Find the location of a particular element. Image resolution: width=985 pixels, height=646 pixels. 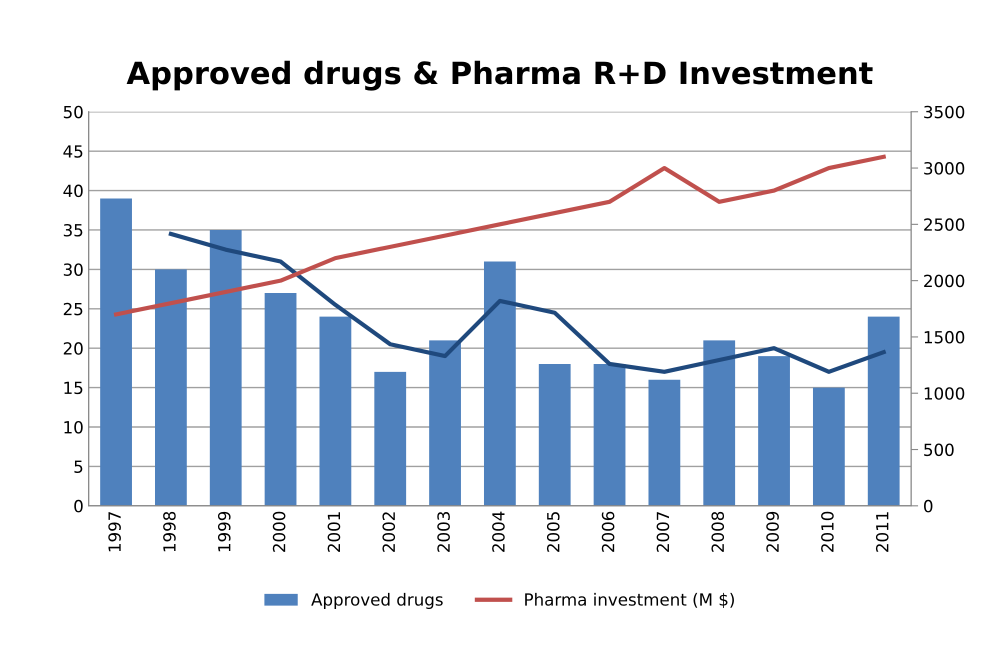

x-tick-label: 2008 is located at coordinates (717, 532).